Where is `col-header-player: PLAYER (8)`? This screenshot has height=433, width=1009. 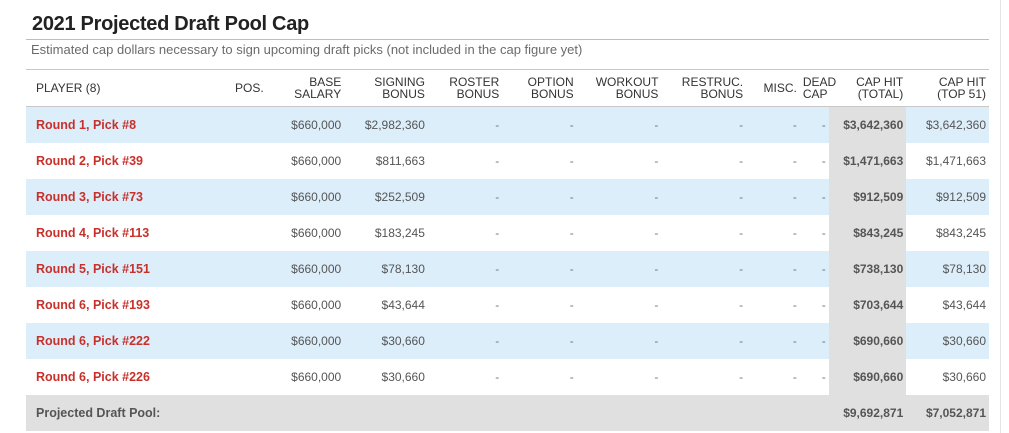 col-header-player: PLAYER (8) is located at coordinates (127, 88).